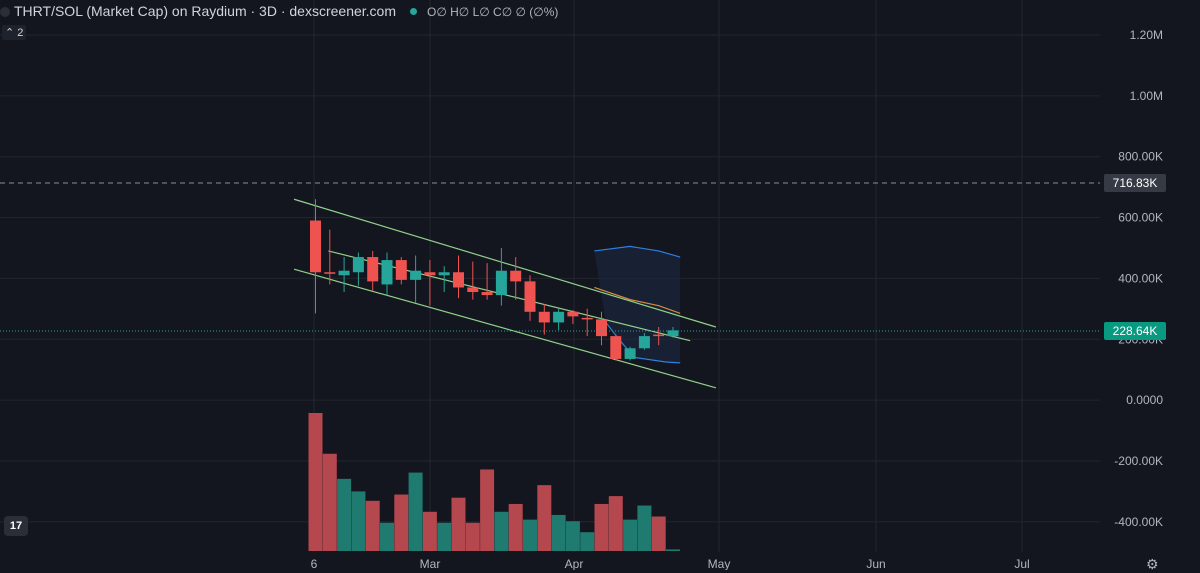 This screenshot has height=573, width=1200. What do you see at coordinates (314, 563) in the screenshot?
I see `x-tick-label: 6` at bounding box center [314, 563].